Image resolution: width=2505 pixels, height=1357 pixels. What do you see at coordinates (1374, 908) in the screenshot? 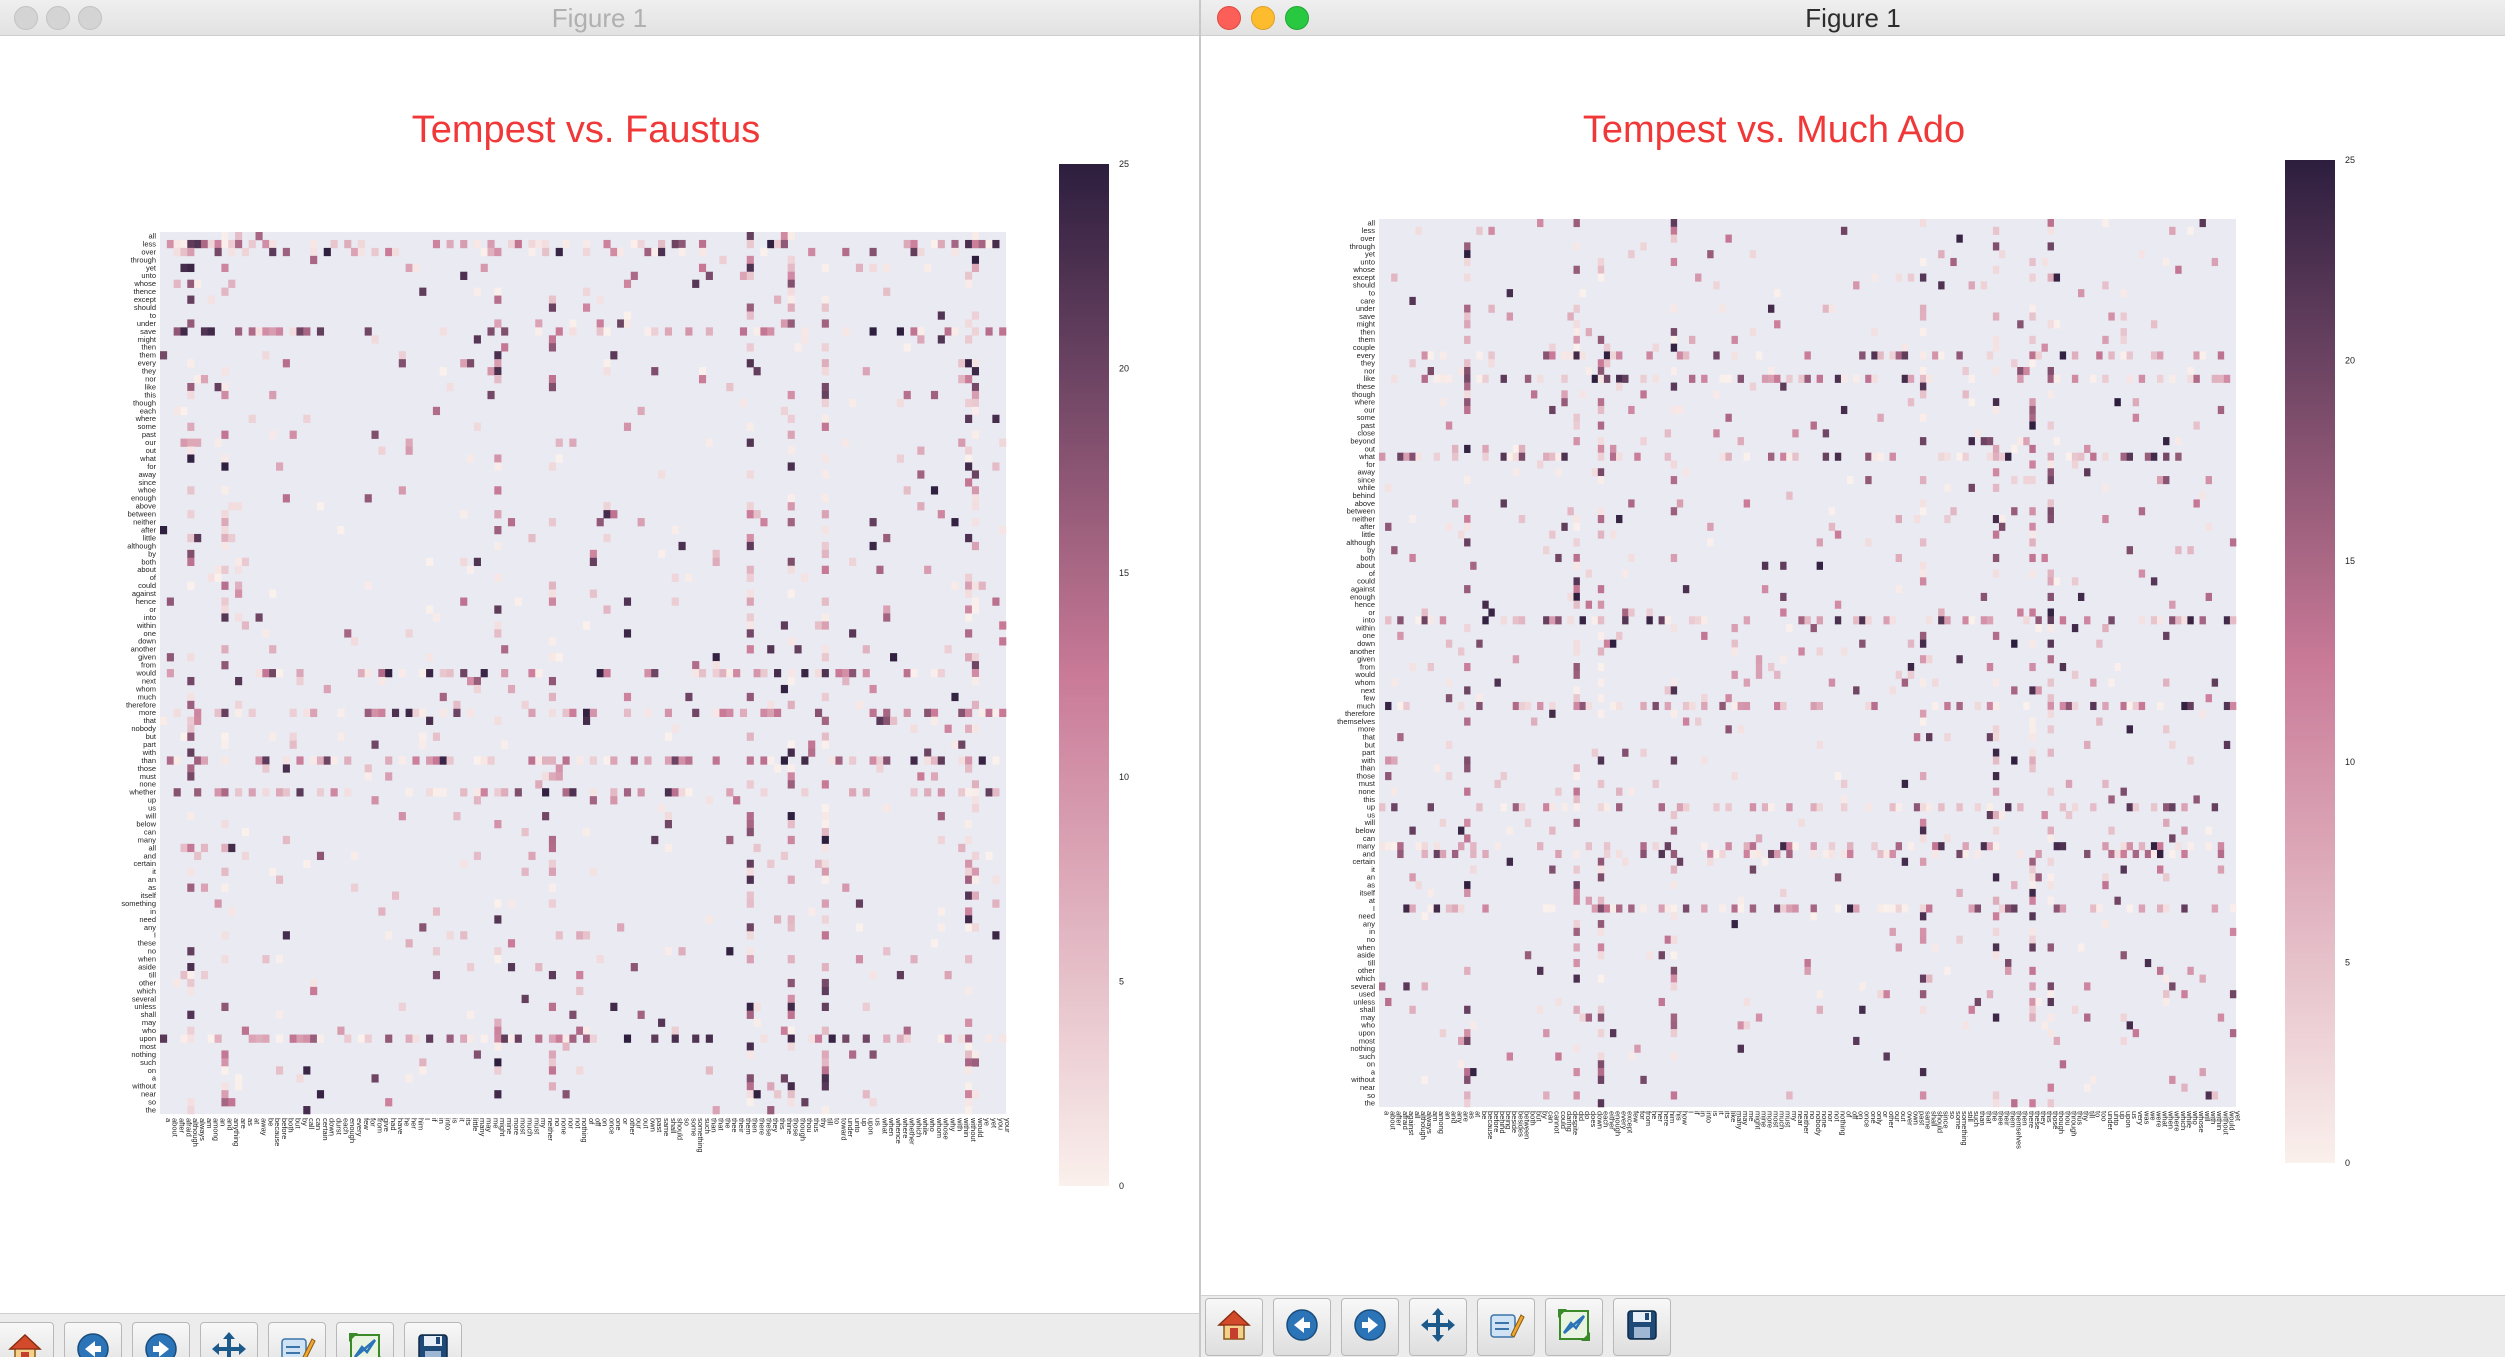
I see `y-tick-label: I` at bounding box center [1374, 908].